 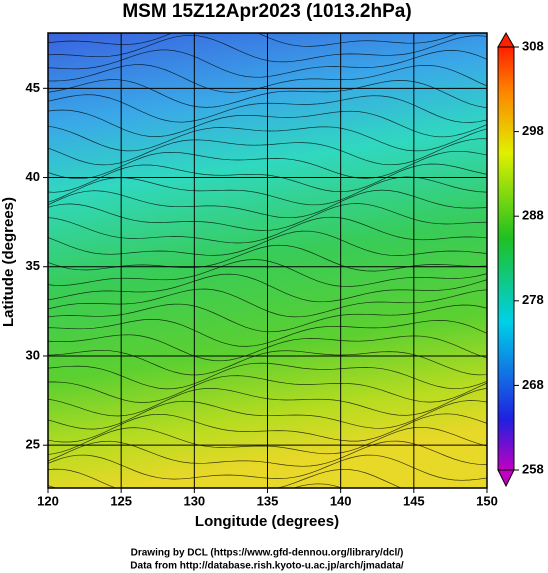 What do you see at coordinates (267, 521) in the screenshot?
I see `x-axis-label: Longitude (degrees)` at bounding box center [267, 521].